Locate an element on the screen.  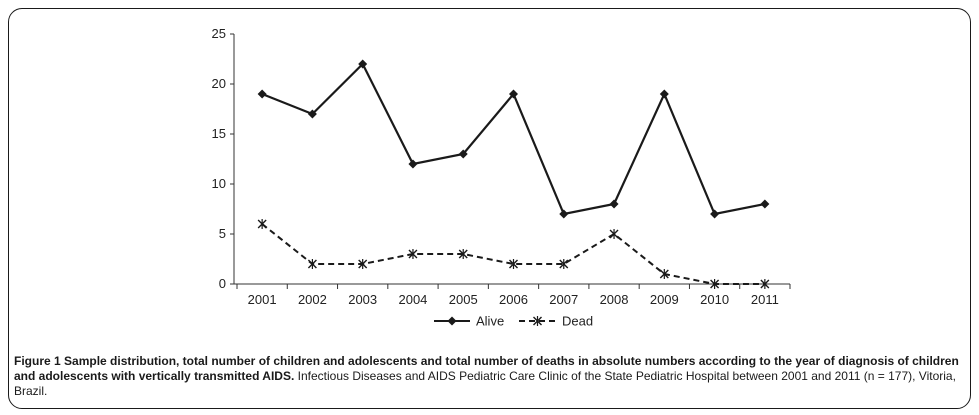
x-tick-label: 2004 is located at coordinates (412, 299).